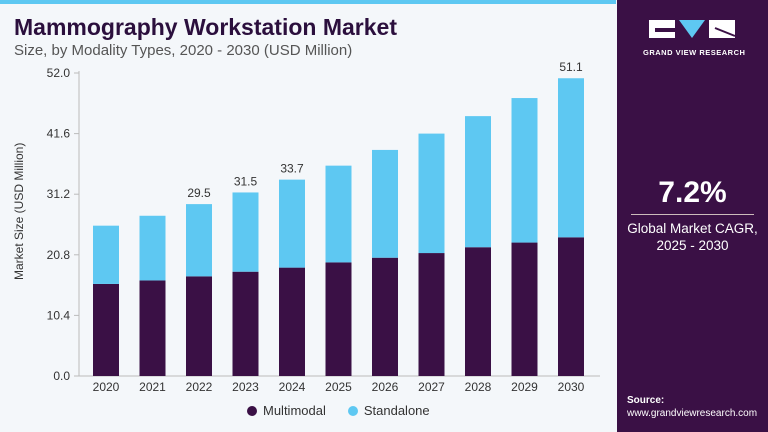 This screenshot has width=768, height=432. I want to click on y-tick-label: 20.8, so click(59, 255).